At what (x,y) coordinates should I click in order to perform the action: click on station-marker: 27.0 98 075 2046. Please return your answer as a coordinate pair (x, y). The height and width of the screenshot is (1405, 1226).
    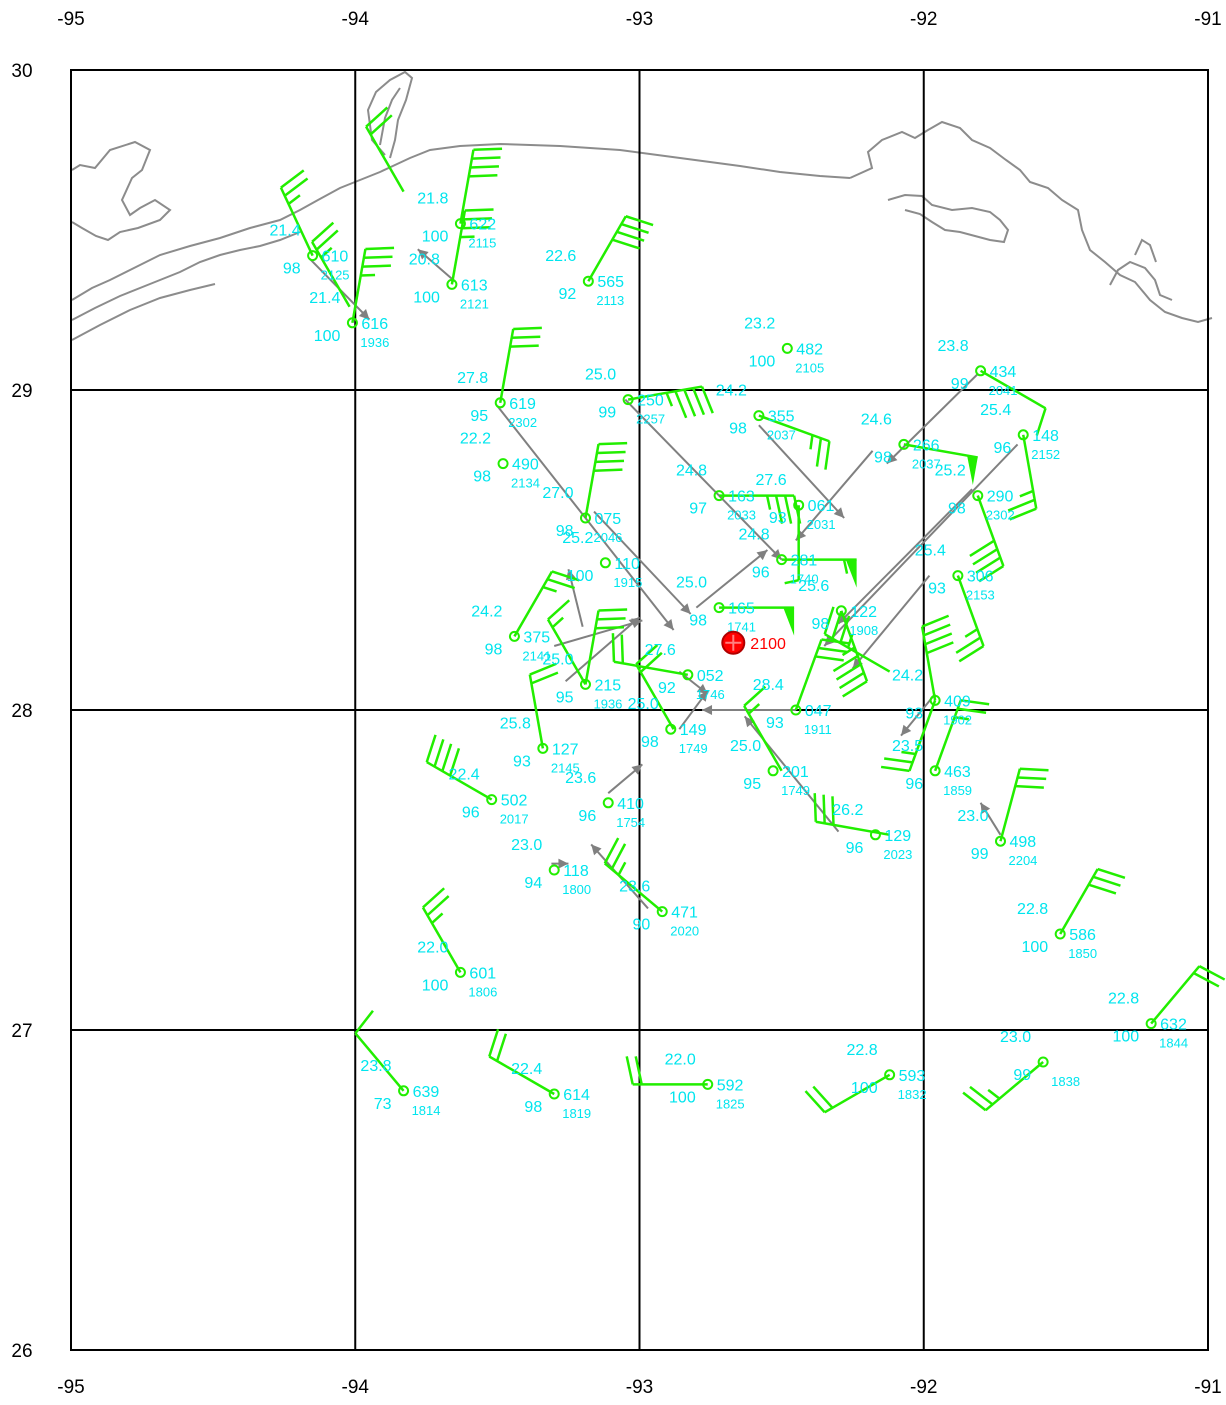
    Looking at the image, I should click on (582, 515).